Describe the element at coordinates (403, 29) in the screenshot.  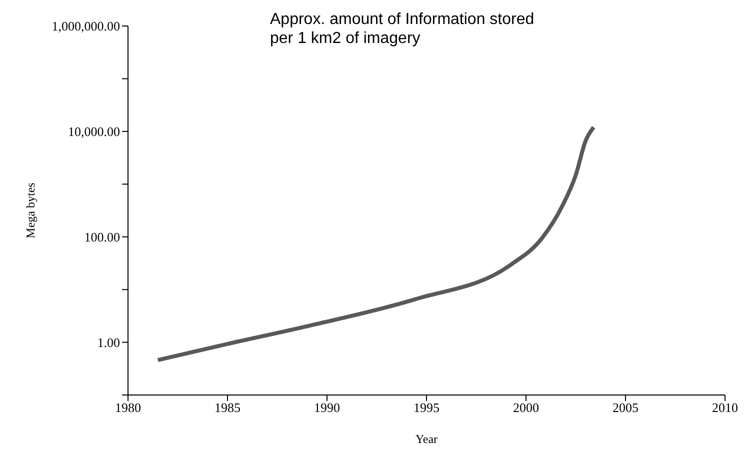
I see `chart-title: Approx. amount of Information stored per 1 km2 of imagery` at that location.